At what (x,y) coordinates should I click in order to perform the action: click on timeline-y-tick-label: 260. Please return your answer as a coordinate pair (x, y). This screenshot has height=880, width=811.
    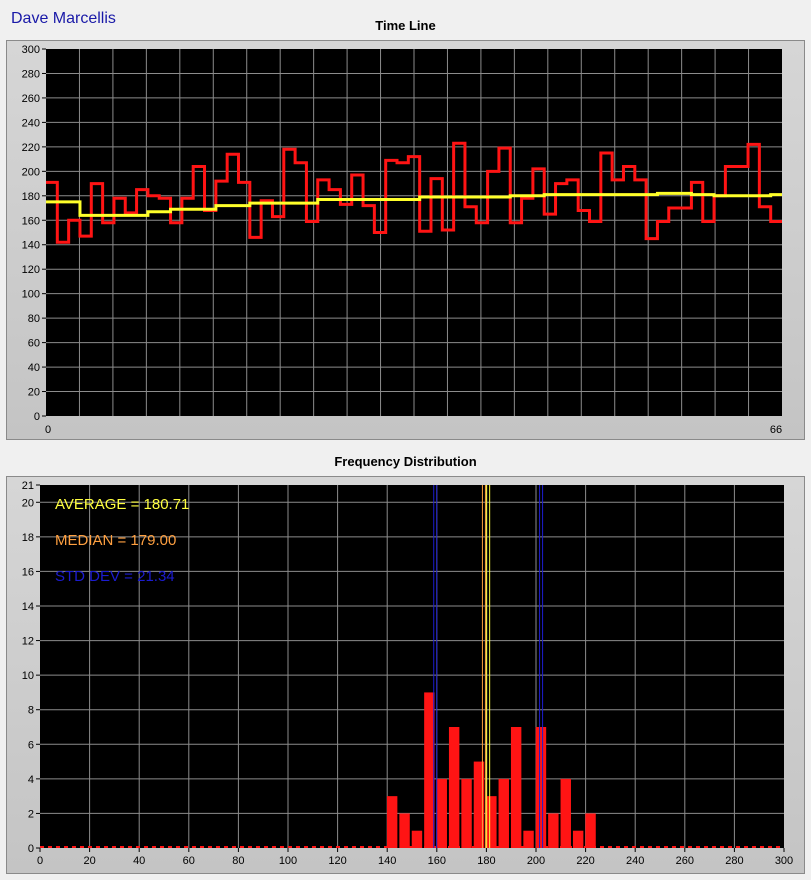
    Looking at the image, I should click on (31, 99).